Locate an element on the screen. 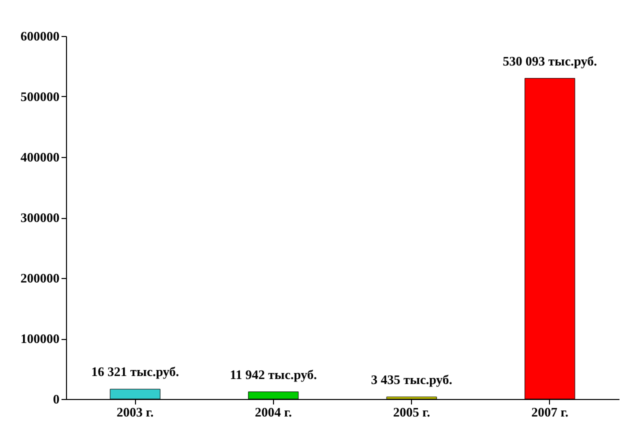 The width and height of the screenshot is (639, 439). y-tick-label: 200000 is located at coordinates (40, 278).